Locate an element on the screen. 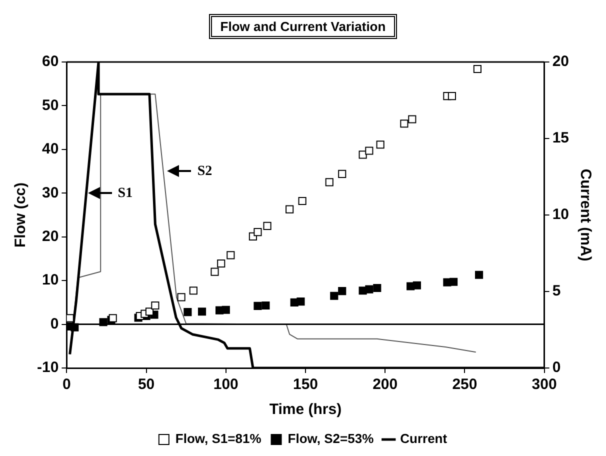  y-tick-label: 0 is located at coordinates (54, 323).